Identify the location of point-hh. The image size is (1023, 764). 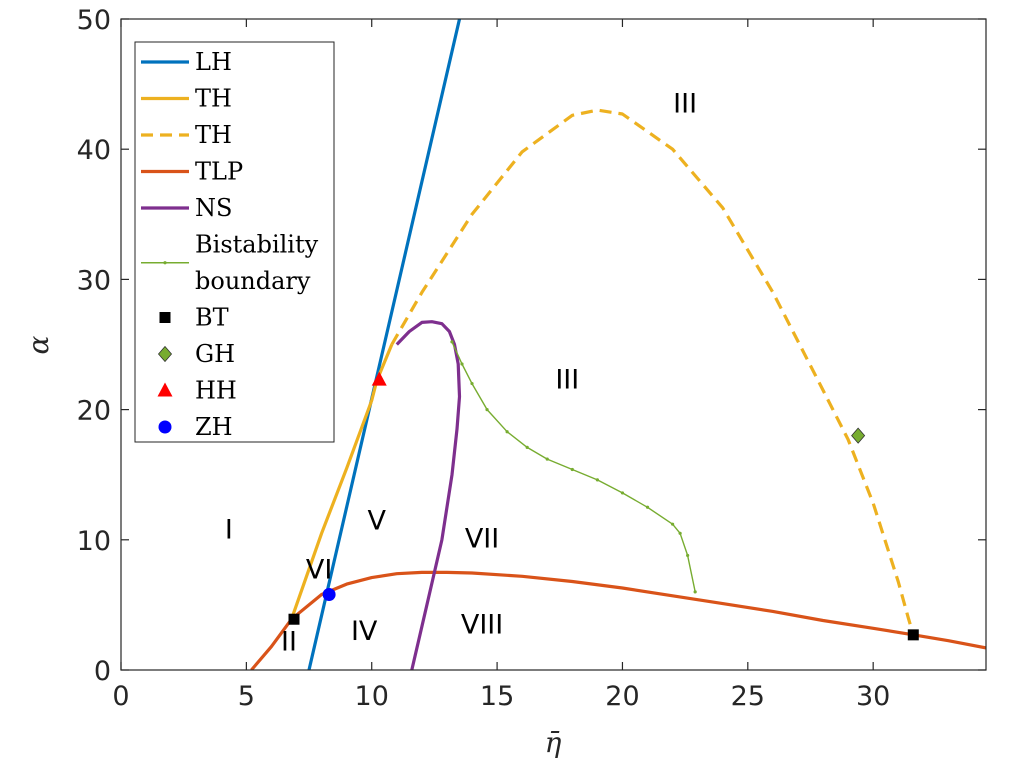
(379, 378).